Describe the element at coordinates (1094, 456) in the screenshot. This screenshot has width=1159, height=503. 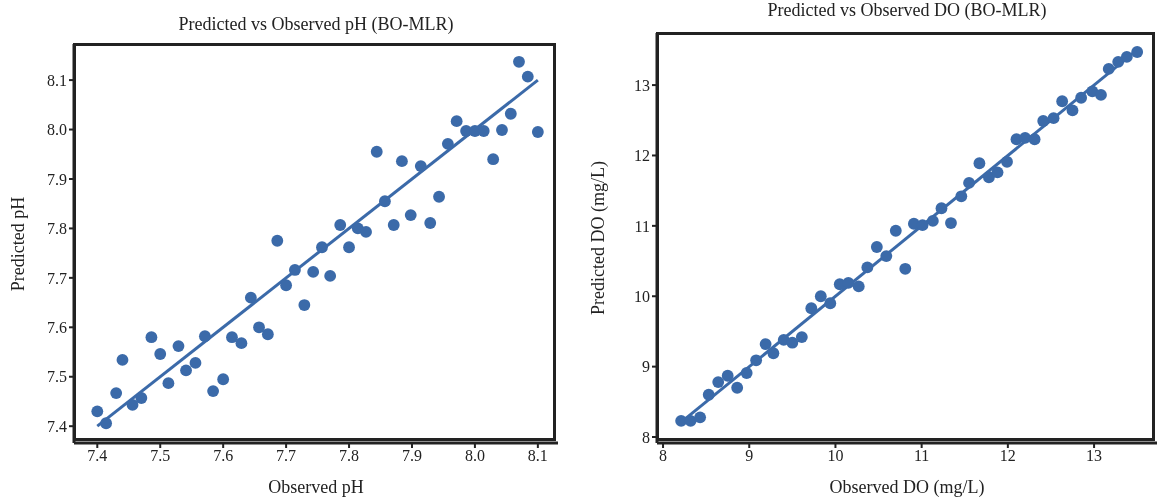
I see `x-tick-label: 13` at that location.